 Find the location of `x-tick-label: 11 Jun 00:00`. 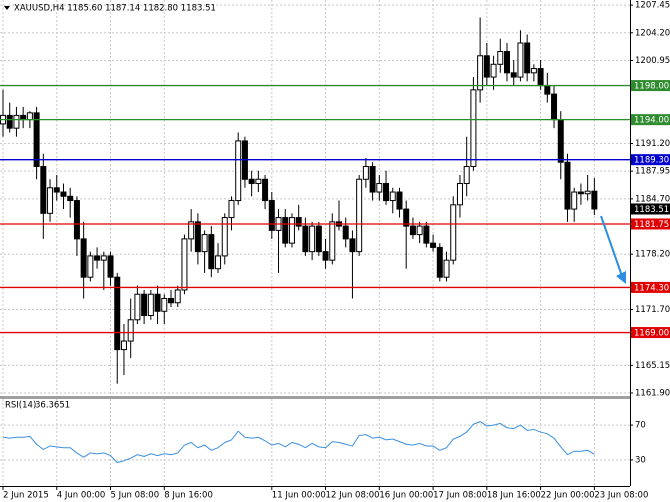

x-tick-label: 11 Jun 00:00 is located at coordinates (299, 496).